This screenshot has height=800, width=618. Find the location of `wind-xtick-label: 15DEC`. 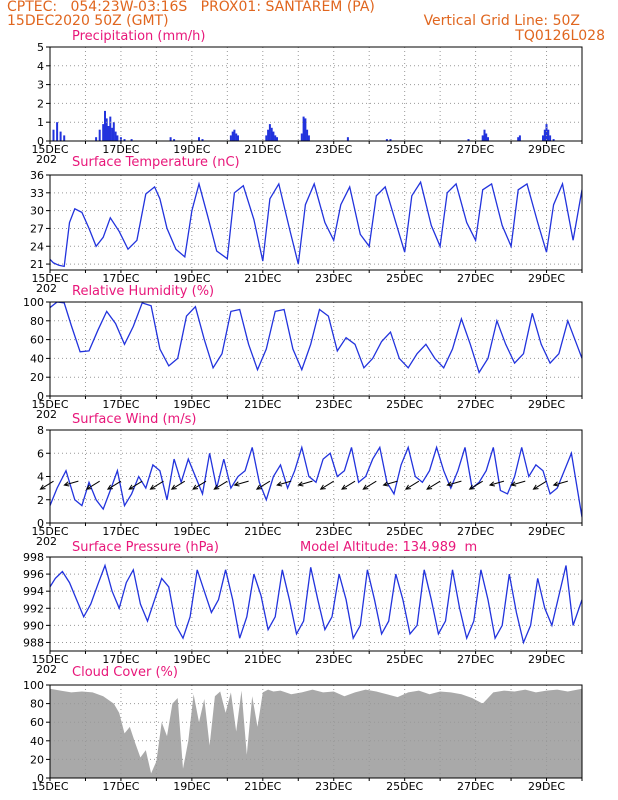

wind-xtick-label: 15DEC is located at coordinates (49, 531).